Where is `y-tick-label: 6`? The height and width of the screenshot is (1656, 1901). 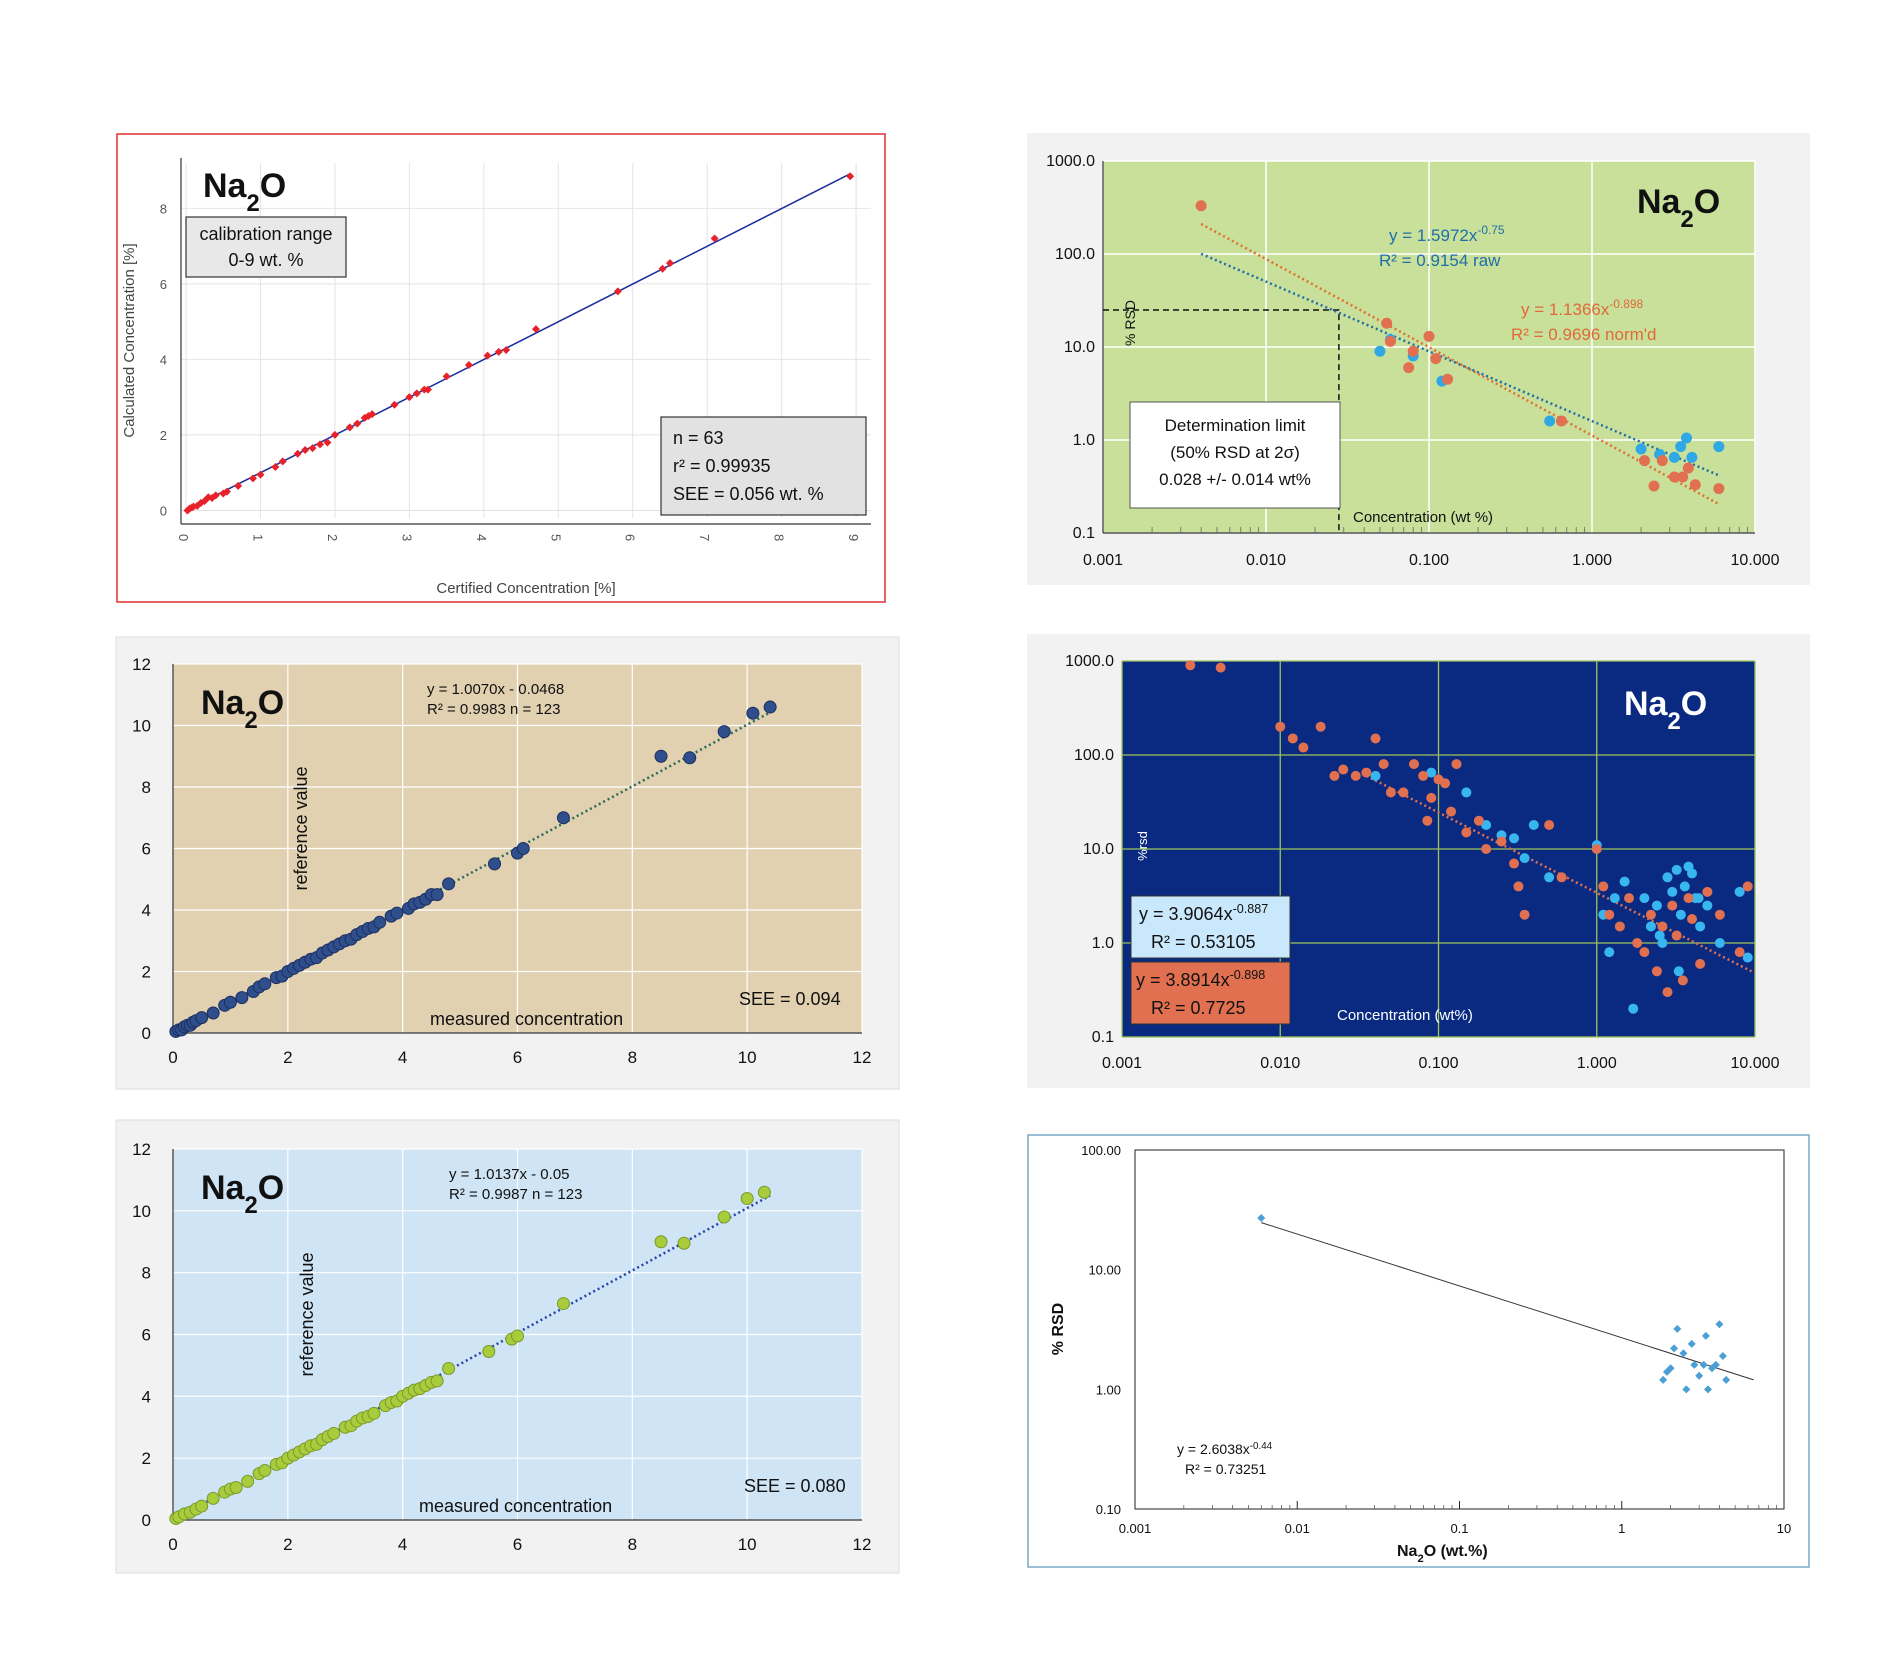 y-tick-label: 6 is located at coordinates (163, 284).